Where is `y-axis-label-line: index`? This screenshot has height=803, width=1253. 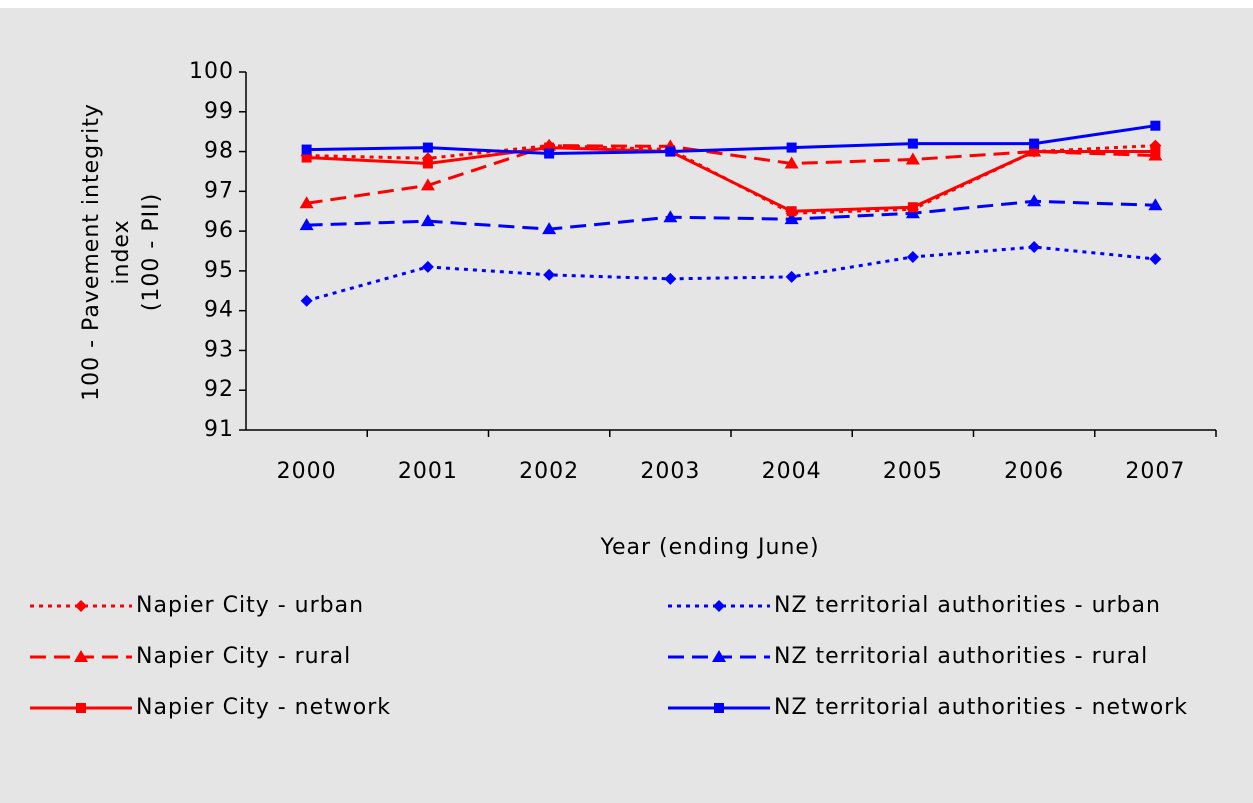 y-axis-label-line: index is located at coordinates (121, 251).